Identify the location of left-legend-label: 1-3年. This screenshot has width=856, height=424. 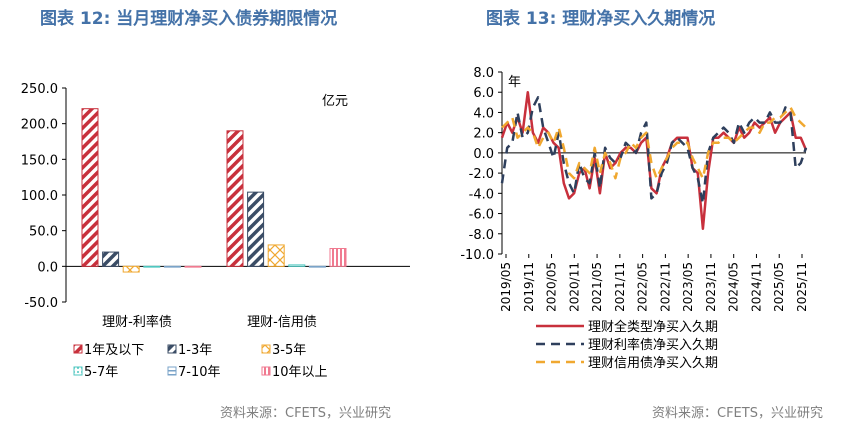
(195, 350).